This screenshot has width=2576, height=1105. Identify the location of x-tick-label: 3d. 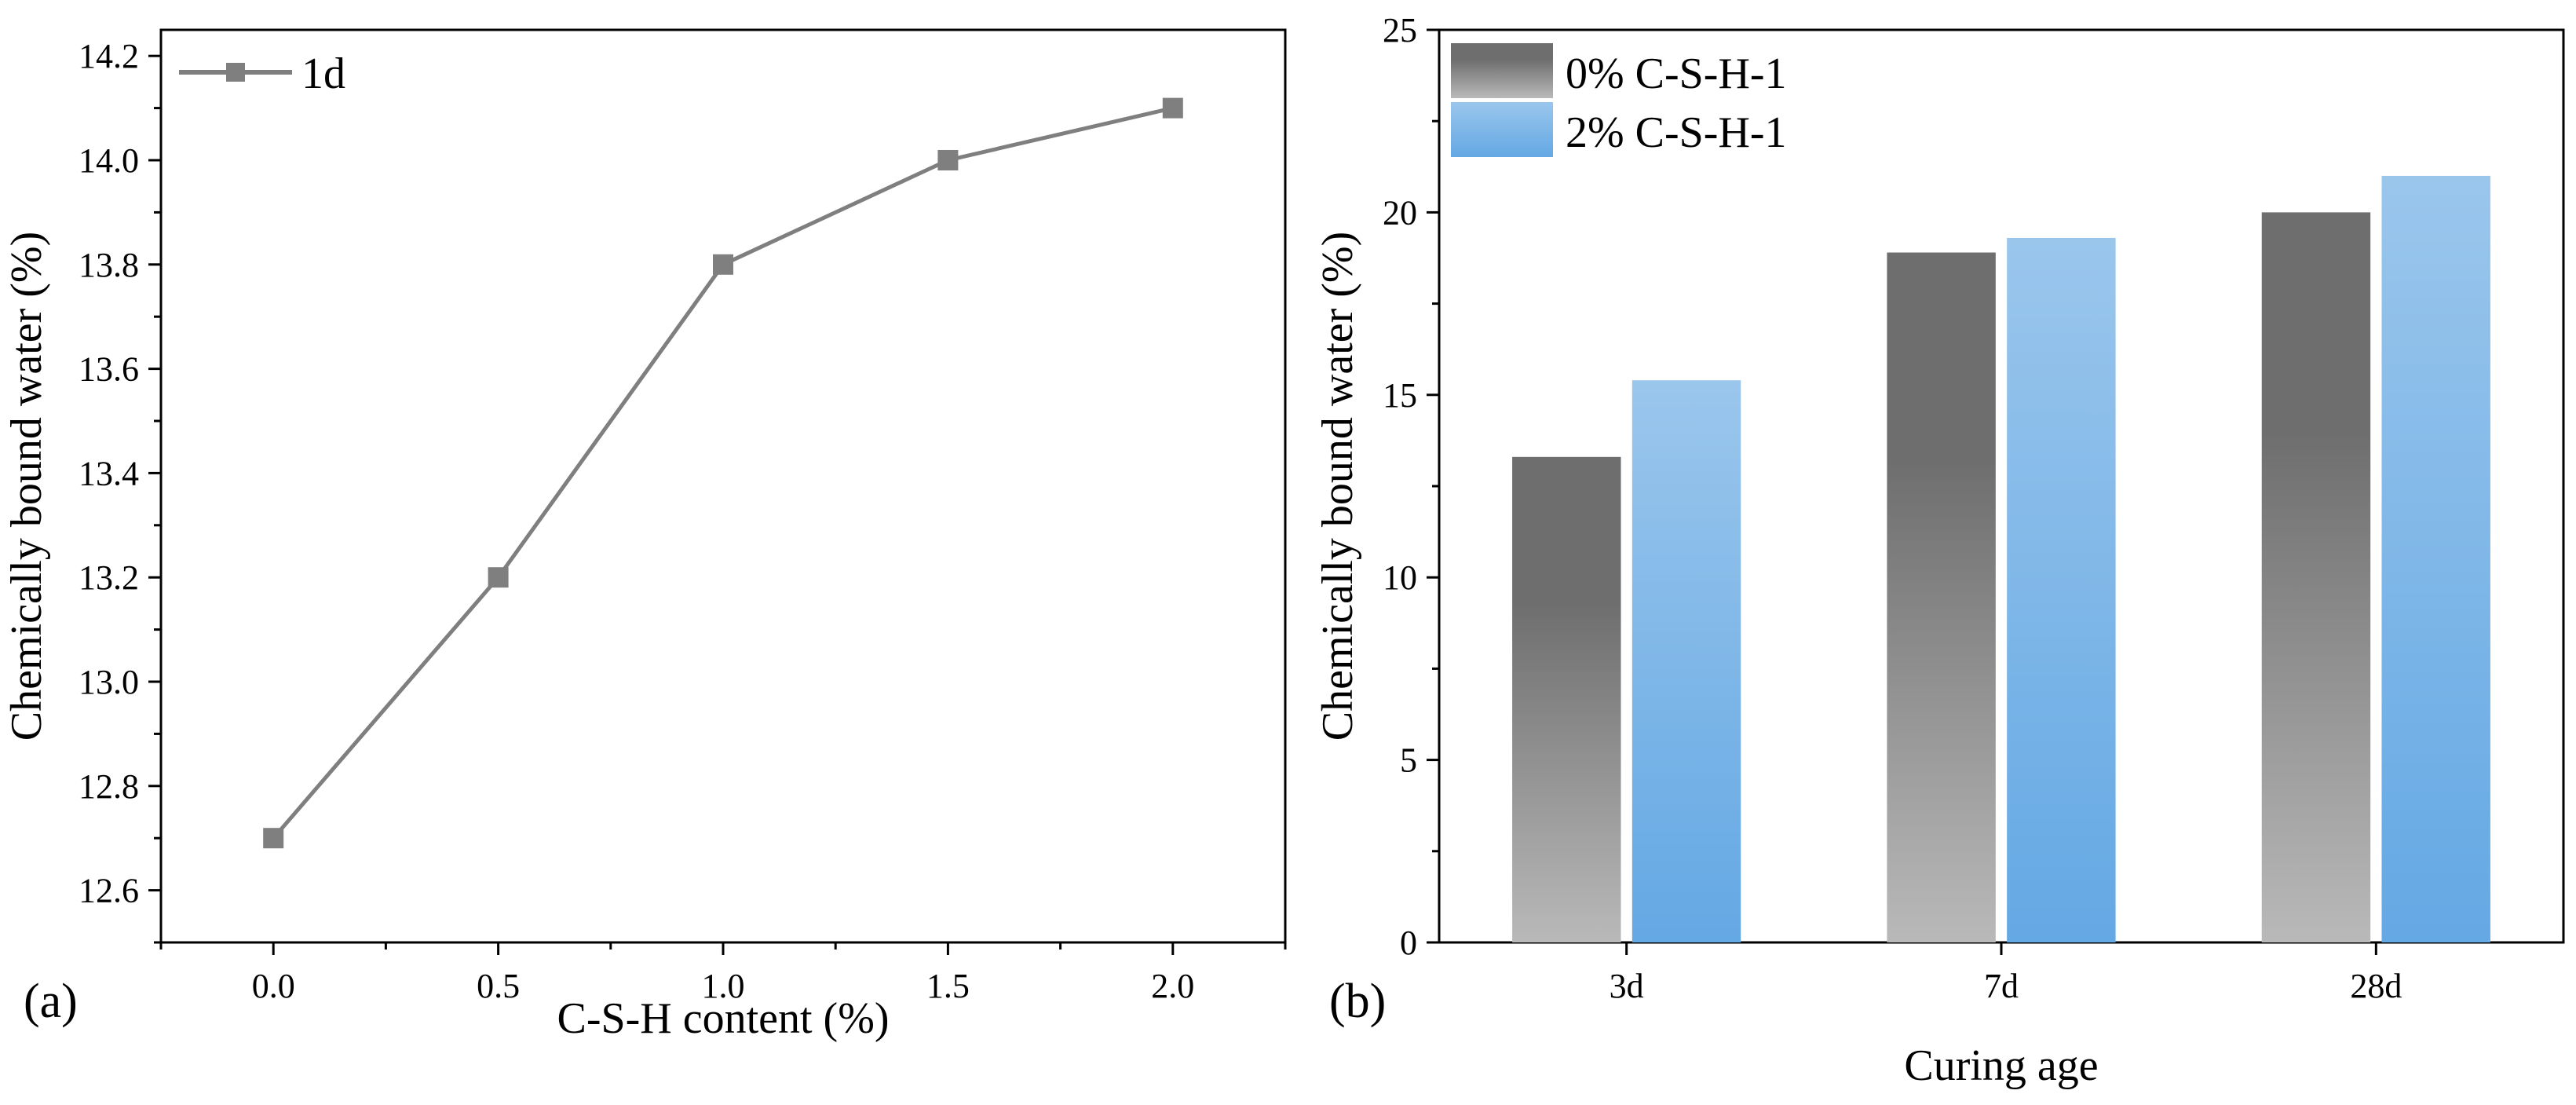
(1627, 986).